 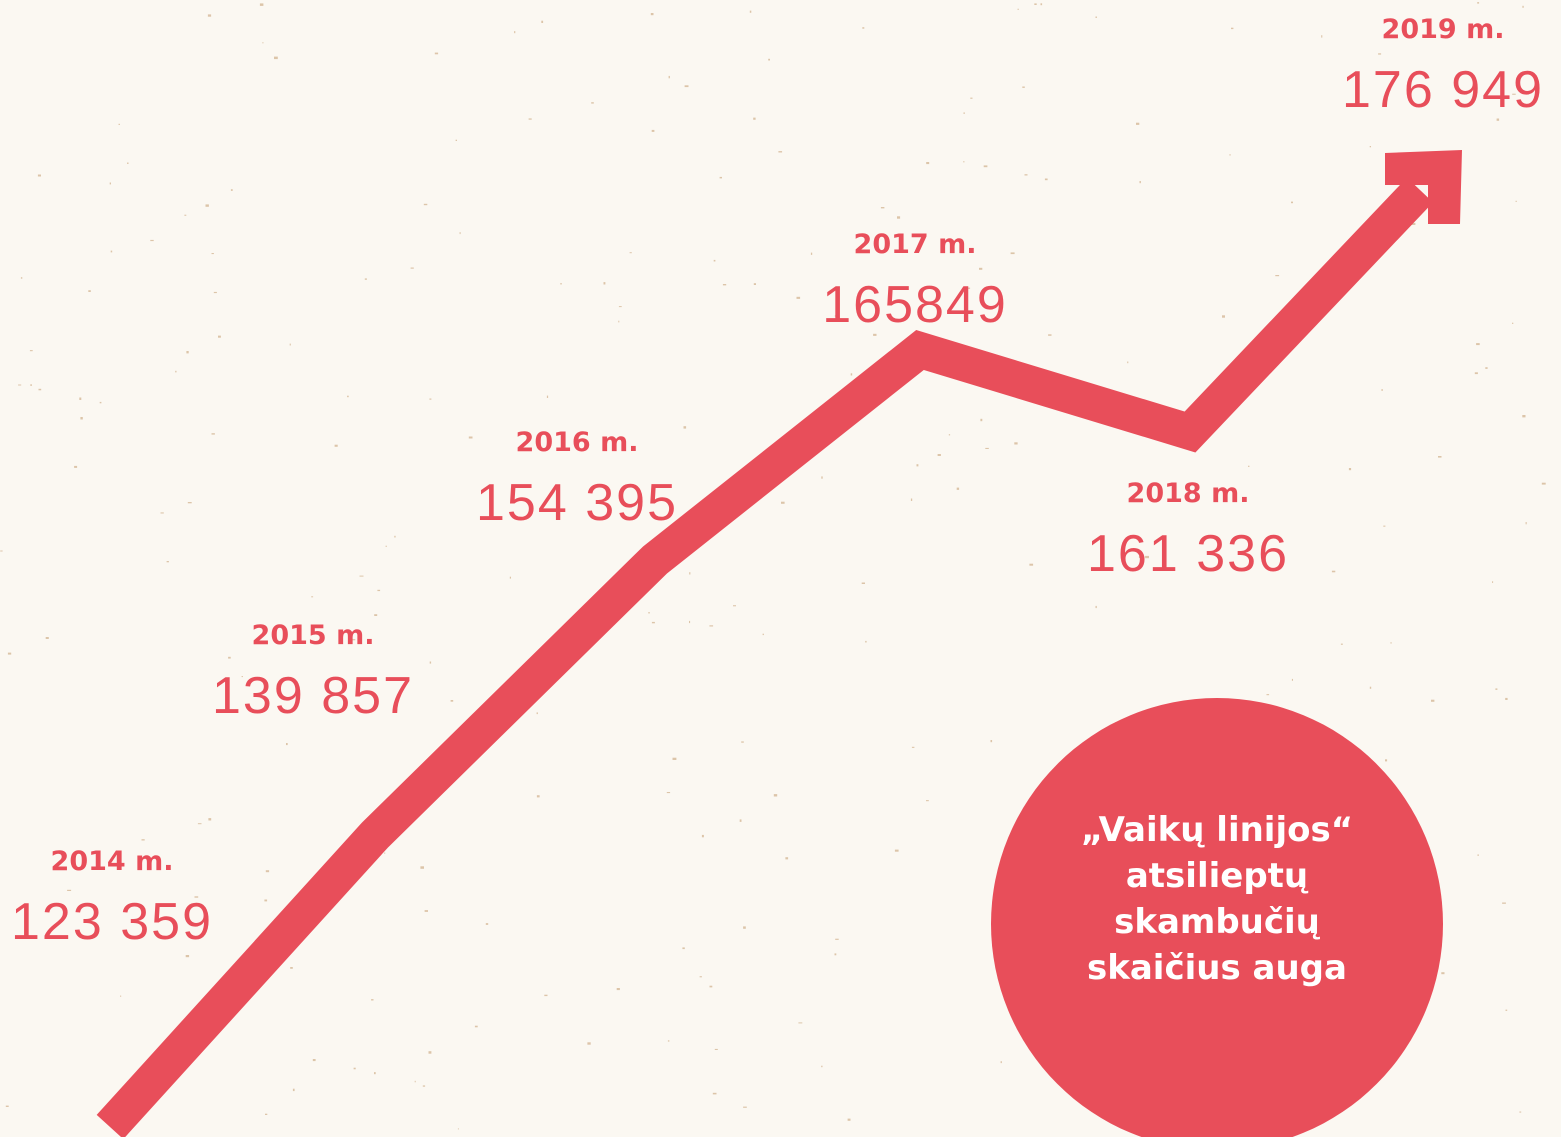 I want to click on year-item: 2015 m. 139 857, so click(x=313, y=673).